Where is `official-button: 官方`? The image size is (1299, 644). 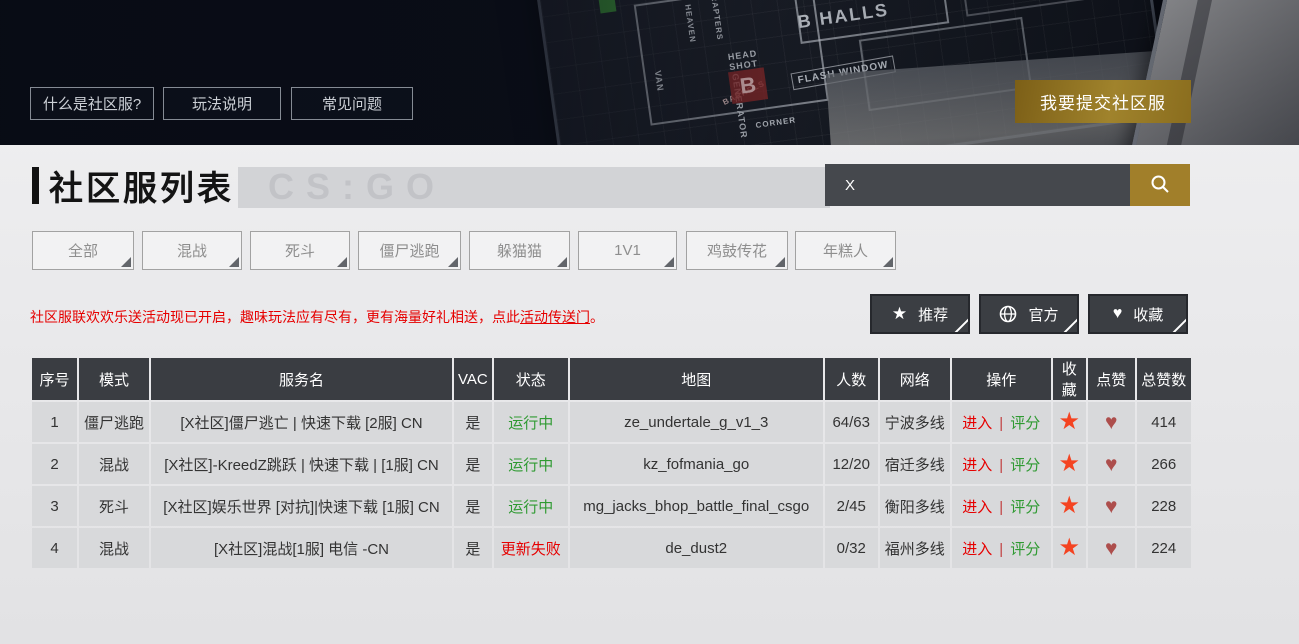 official-button: 官方 is located at coordinates (1029, 314).